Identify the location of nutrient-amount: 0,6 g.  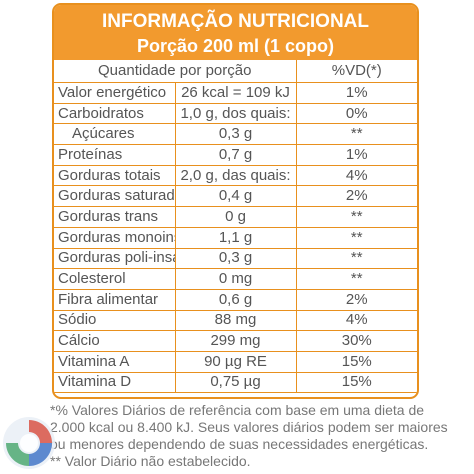
(235, 299).